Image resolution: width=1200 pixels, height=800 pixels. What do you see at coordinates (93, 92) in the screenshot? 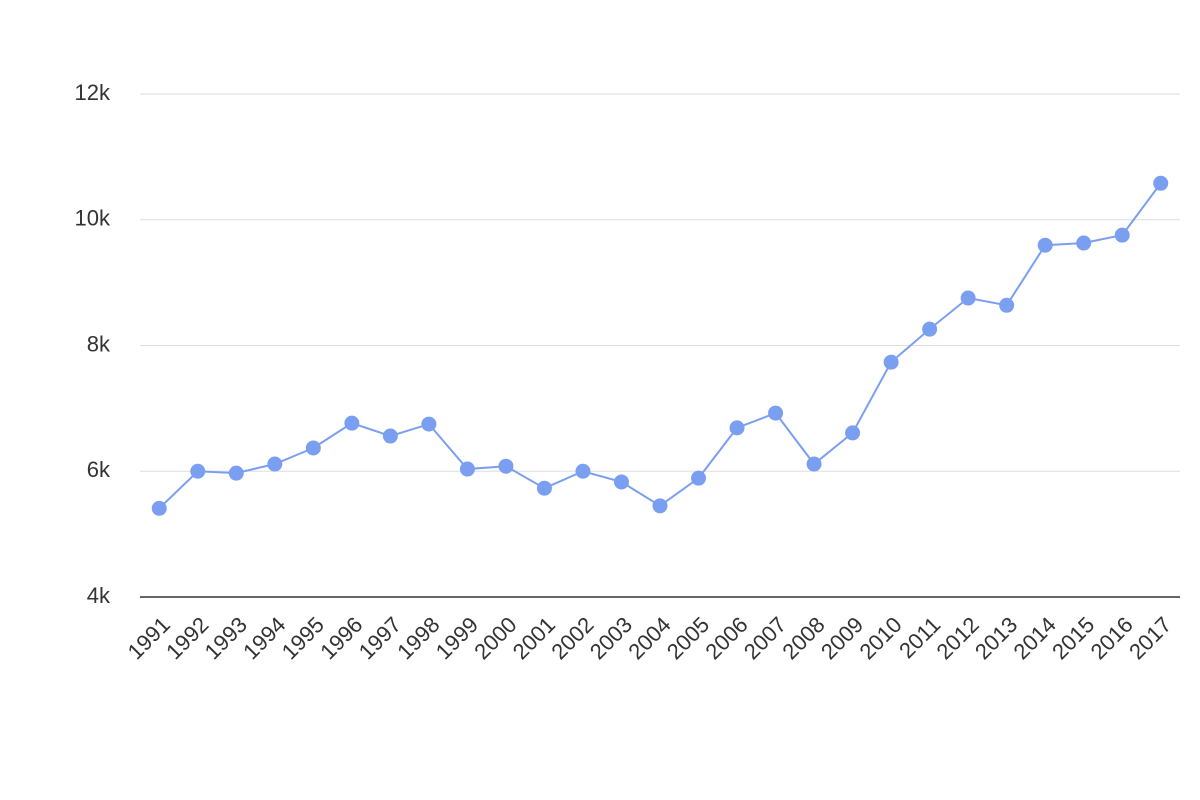
I see `y-tick-label: 12k` at bounding box center [93, 92].